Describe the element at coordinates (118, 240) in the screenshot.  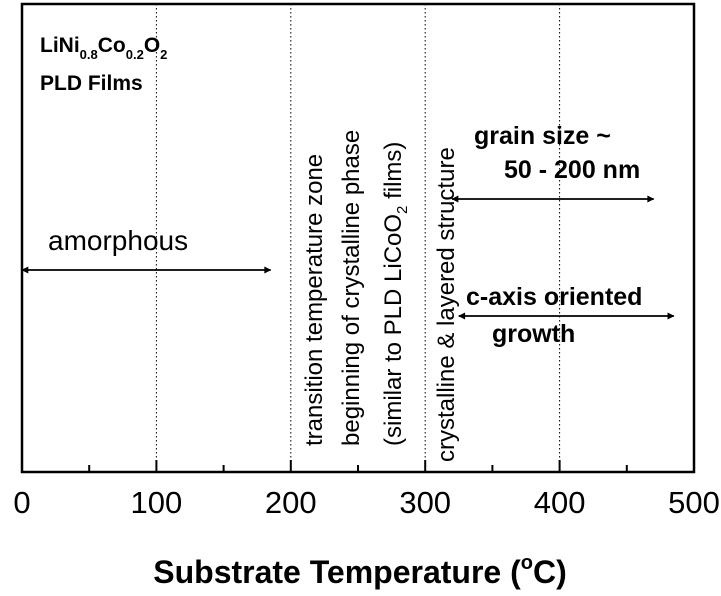
I see `region-amorphous-label: amorphous` at that location.